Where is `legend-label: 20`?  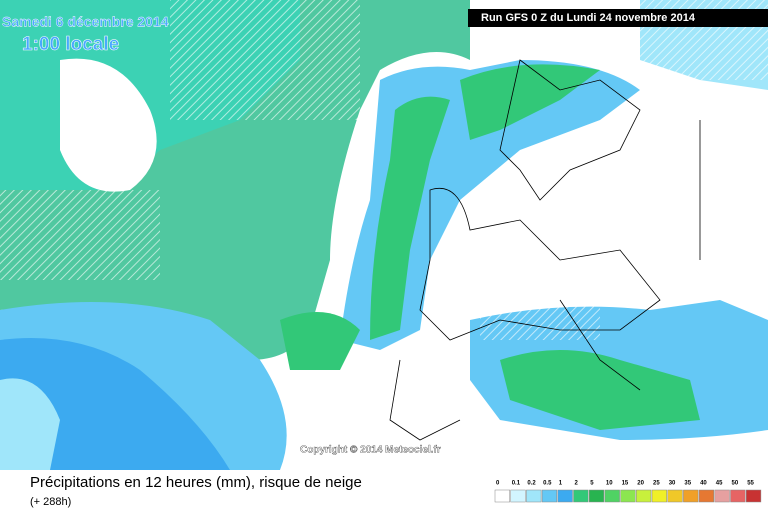
legend-label: 20 is located at coordinates (640, 484).